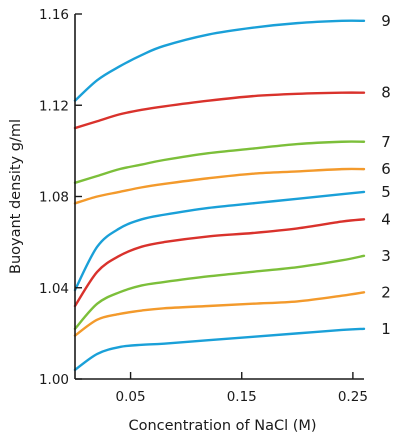  What do you see at coordinates (54, 106) in the screenshot?
I see `y-tick-label: 1.12` at bounding box center [54, 106].